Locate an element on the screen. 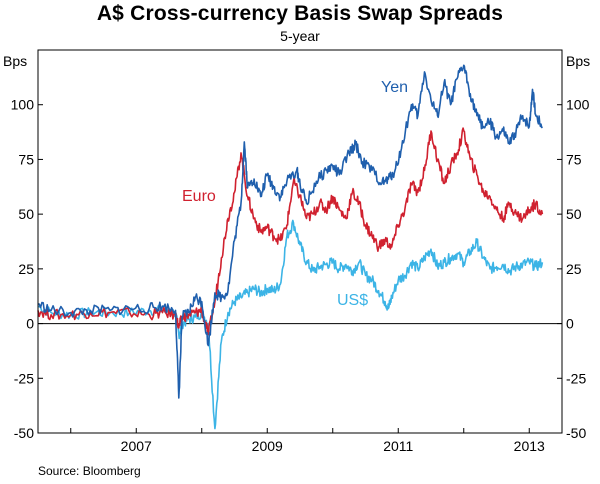 This screenshot has height=484, width=600. y-tick-label-right: 75 is located at coordinates (574, 159).